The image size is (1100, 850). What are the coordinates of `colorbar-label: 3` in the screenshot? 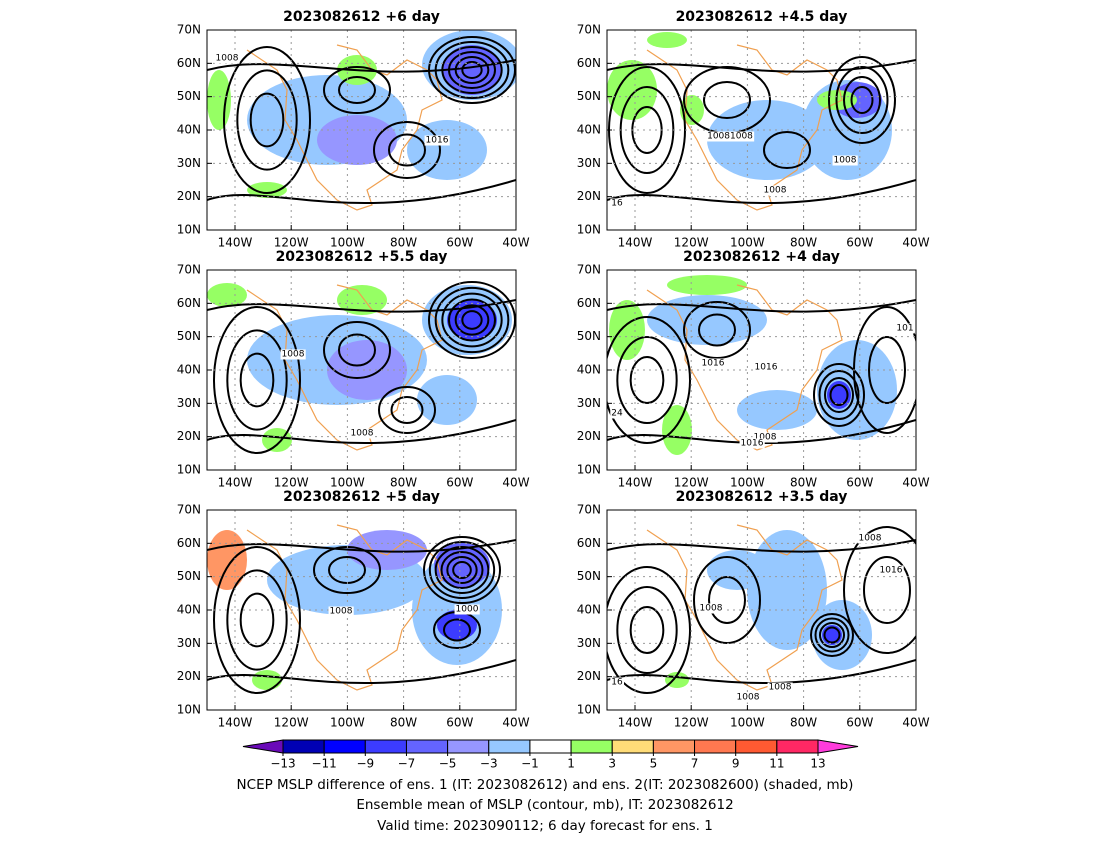 It's located at (612, 764).